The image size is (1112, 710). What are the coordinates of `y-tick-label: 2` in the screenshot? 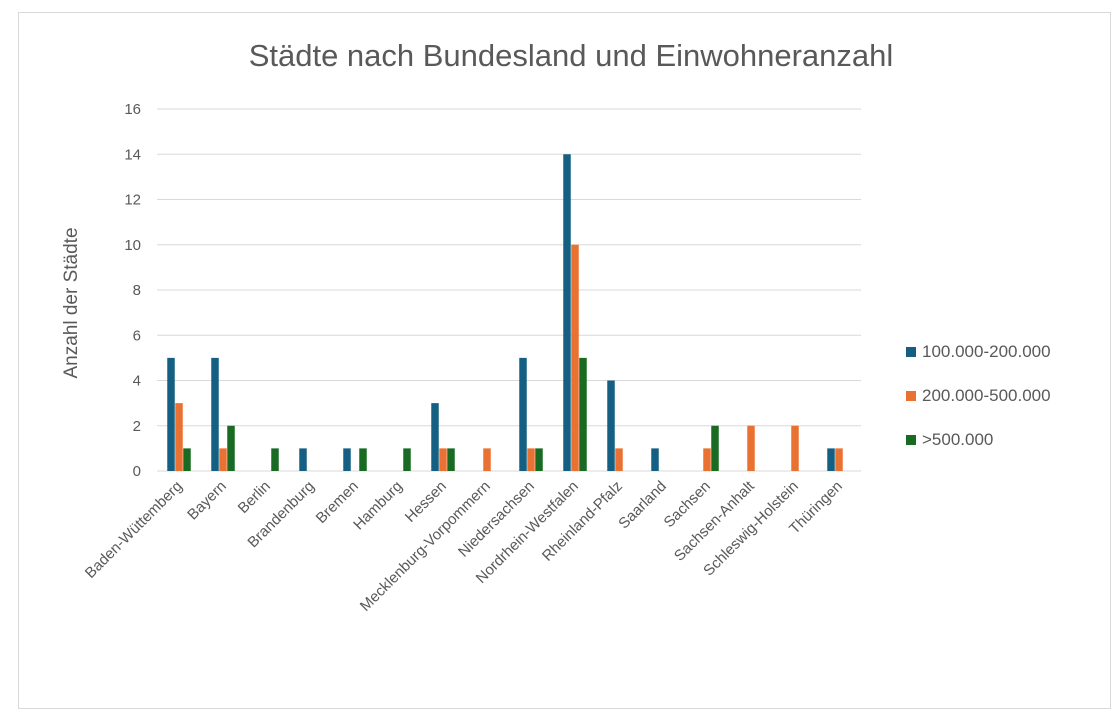 It's located at (137, 426).